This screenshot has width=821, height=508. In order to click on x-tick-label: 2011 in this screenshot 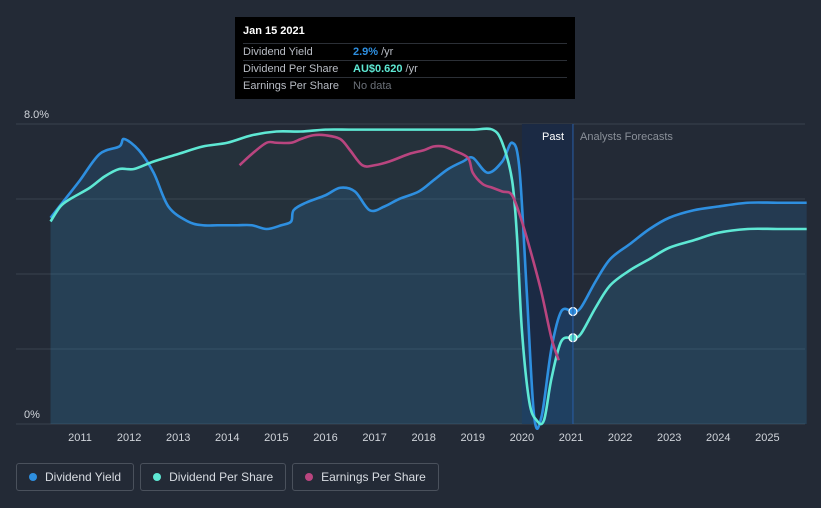, I will do `click(80, 438)`.